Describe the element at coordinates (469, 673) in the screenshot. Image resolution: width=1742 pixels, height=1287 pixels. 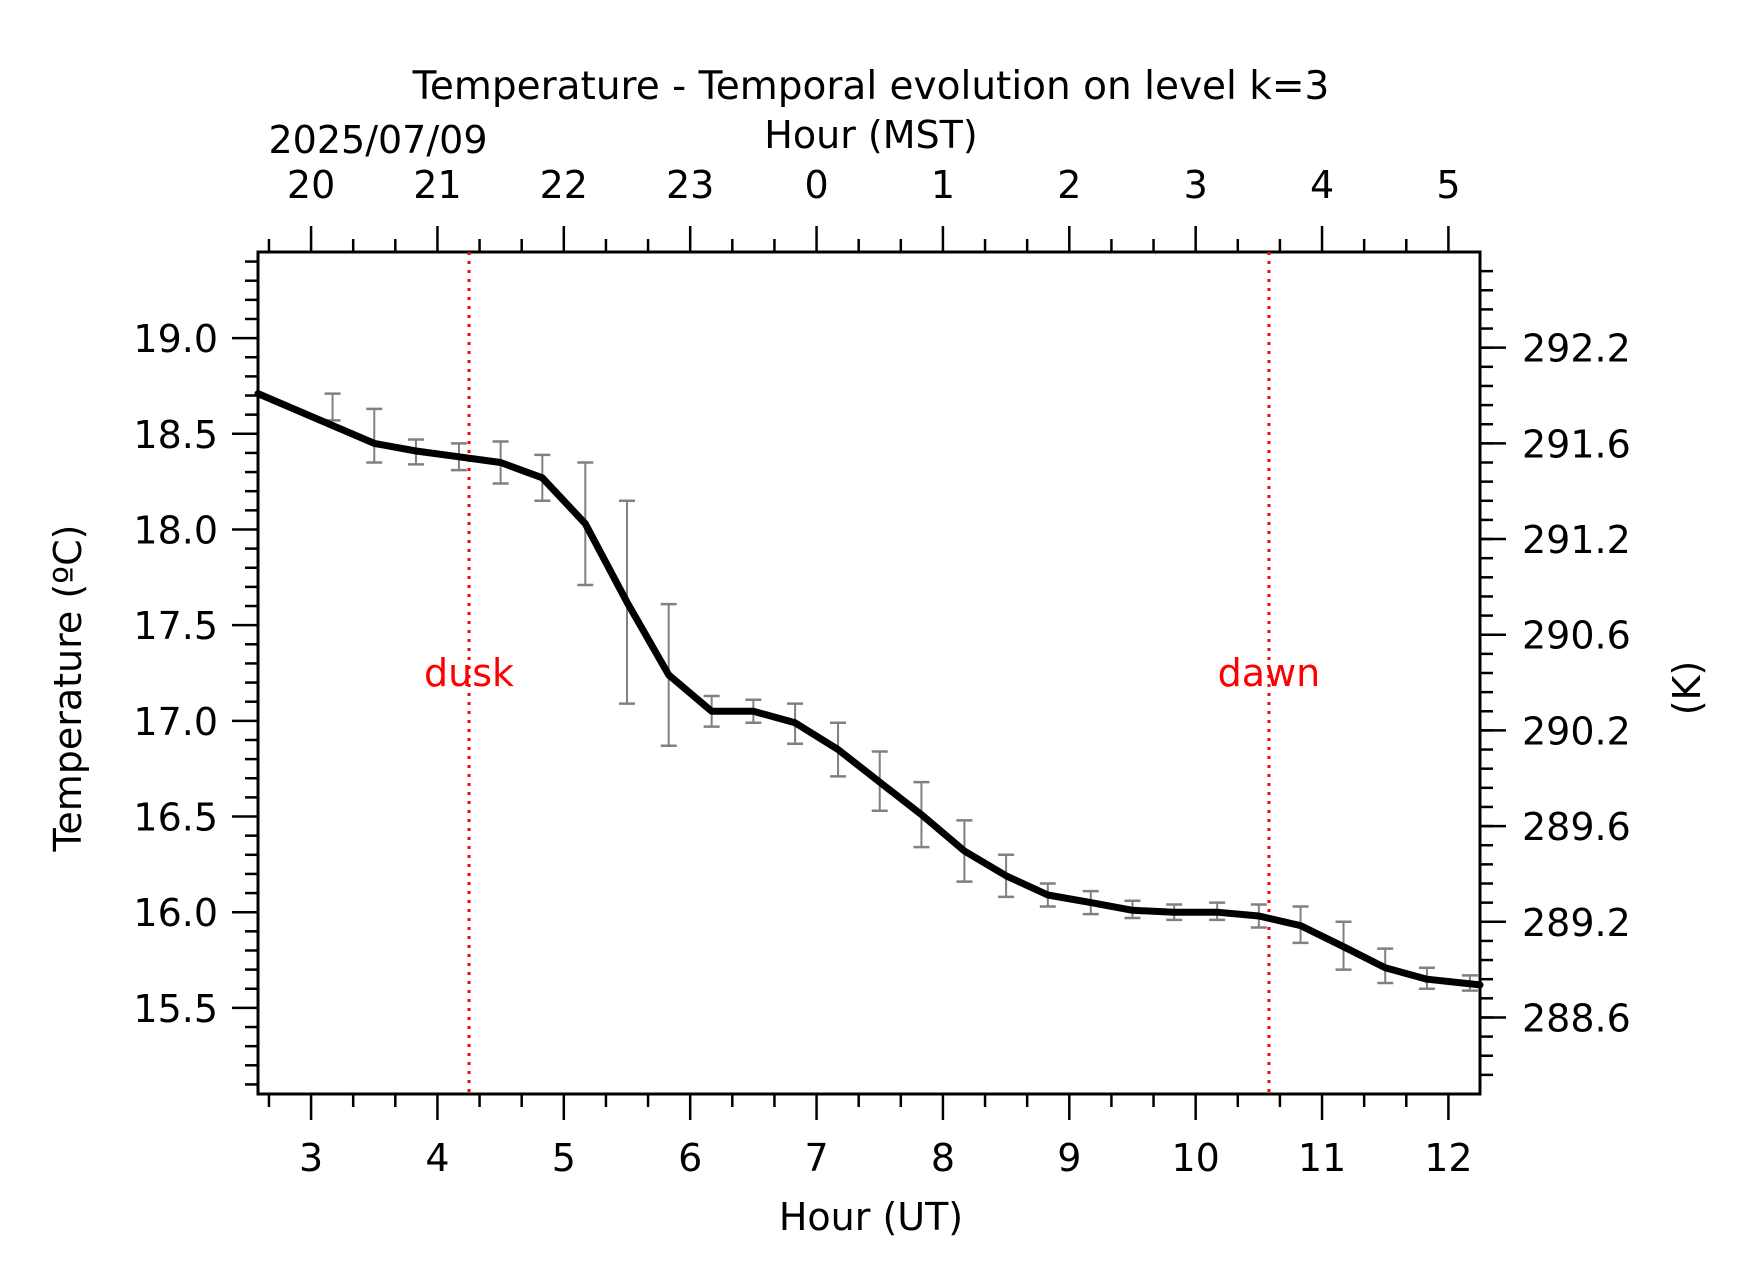
I see `dusk-label: dusk` at that location.